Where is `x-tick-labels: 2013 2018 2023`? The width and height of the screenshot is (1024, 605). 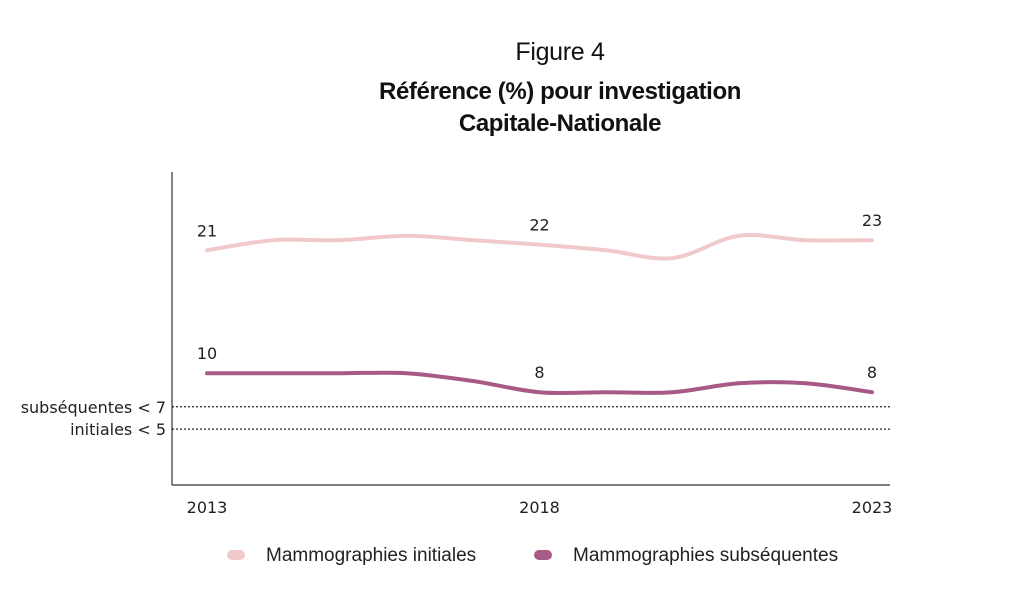
x-tick-labels: 2013 2018 2023 is located at coordinates (540, 507).